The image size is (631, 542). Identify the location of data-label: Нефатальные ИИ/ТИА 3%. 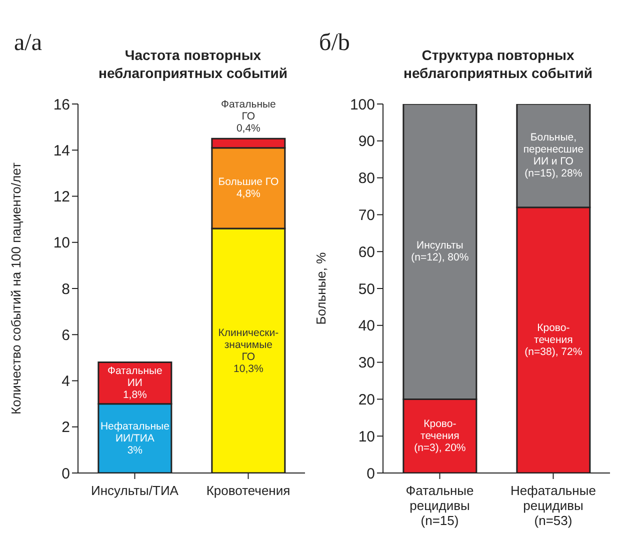
(135, 438).